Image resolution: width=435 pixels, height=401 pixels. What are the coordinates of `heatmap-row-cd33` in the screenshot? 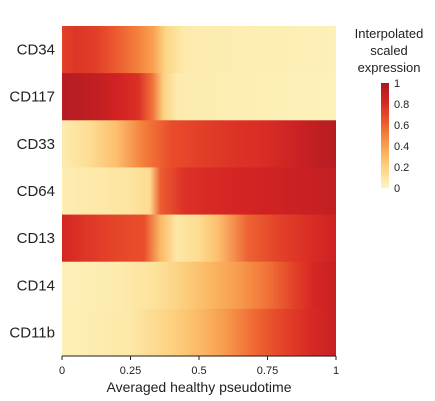 It's located at (199, 144).